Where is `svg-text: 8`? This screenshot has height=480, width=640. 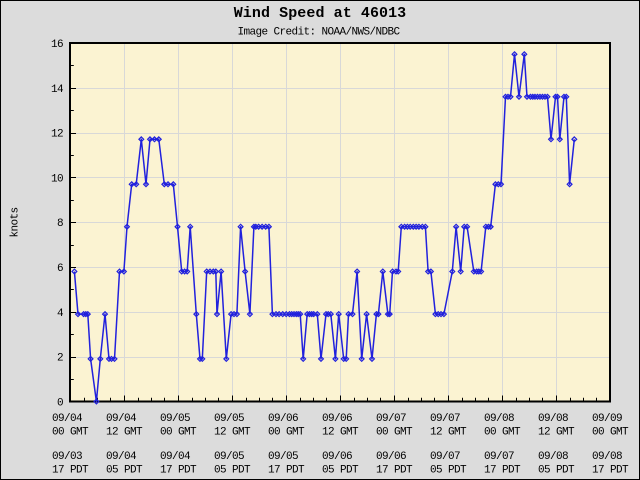 svg-text: 8 is located at coordinates (60, 224).